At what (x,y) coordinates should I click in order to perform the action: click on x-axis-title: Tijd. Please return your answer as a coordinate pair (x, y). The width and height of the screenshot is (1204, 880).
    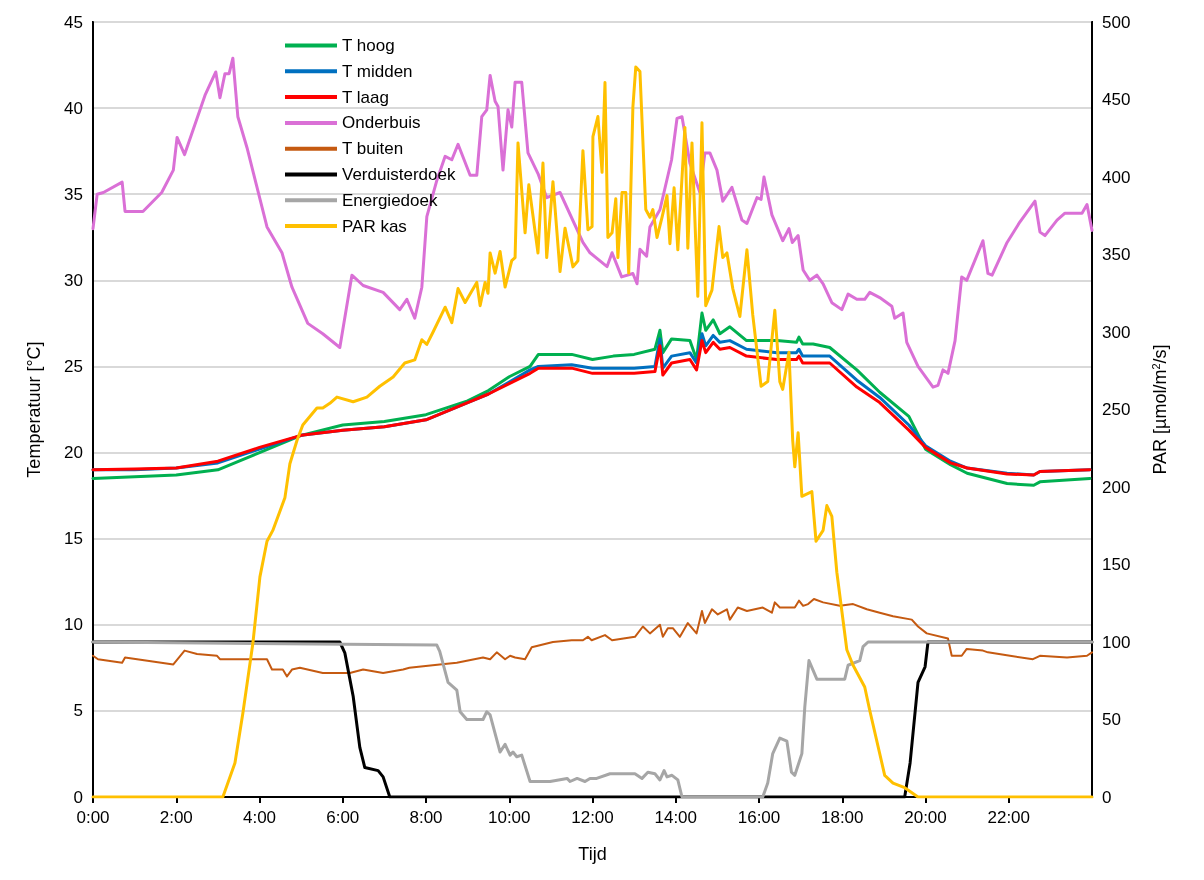
    Looking at the image, I should click on (592, 854).